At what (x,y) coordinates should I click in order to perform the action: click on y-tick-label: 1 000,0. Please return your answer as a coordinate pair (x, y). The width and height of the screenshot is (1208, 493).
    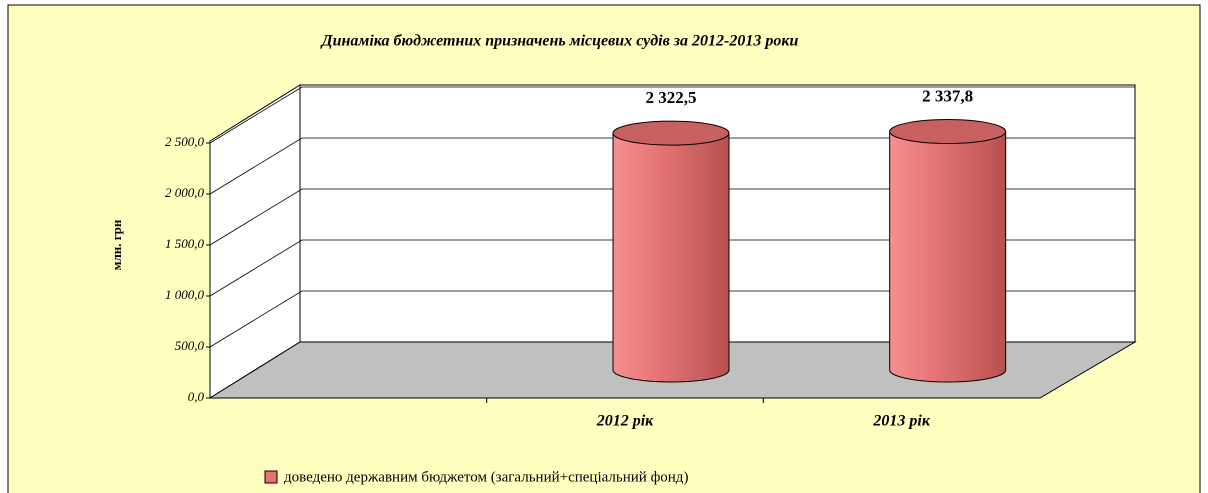
    Looking at the image, I should click on (185, 294).